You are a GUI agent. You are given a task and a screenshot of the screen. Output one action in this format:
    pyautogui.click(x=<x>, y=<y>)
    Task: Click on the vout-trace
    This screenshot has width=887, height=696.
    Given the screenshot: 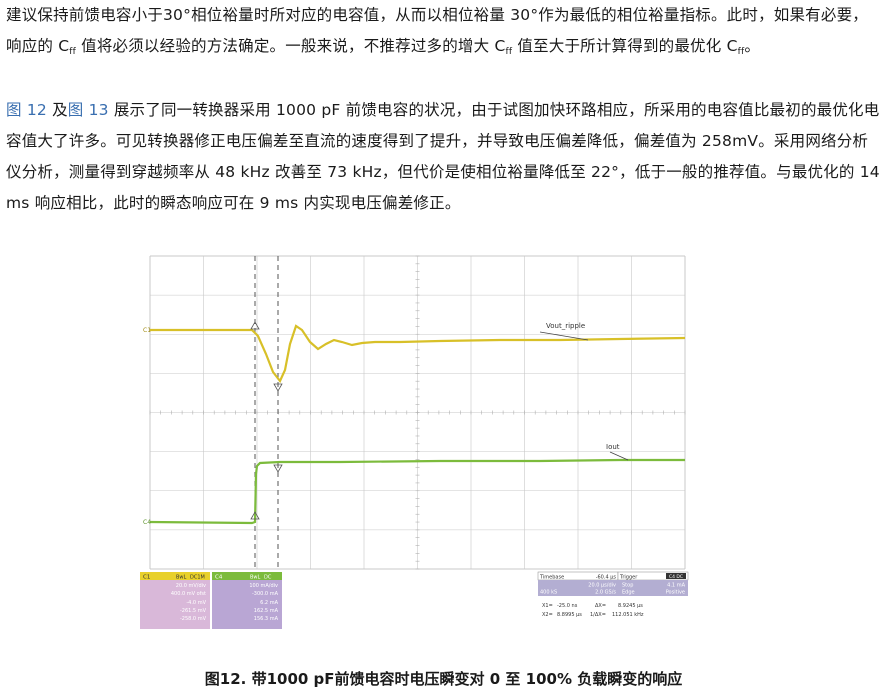 What is the action you would take?
    pyautogui.click(x=418, y=354)
    